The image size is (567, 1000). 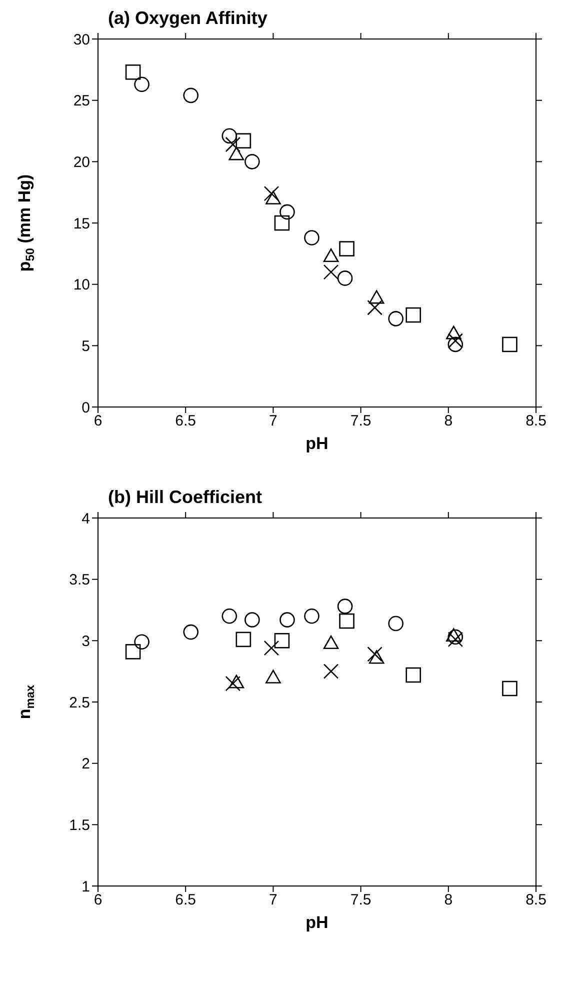 What do you see at coordinates (86, 346) in the screenshot?
I see `y-tick-label: 5` at bounding box center [86, 346].